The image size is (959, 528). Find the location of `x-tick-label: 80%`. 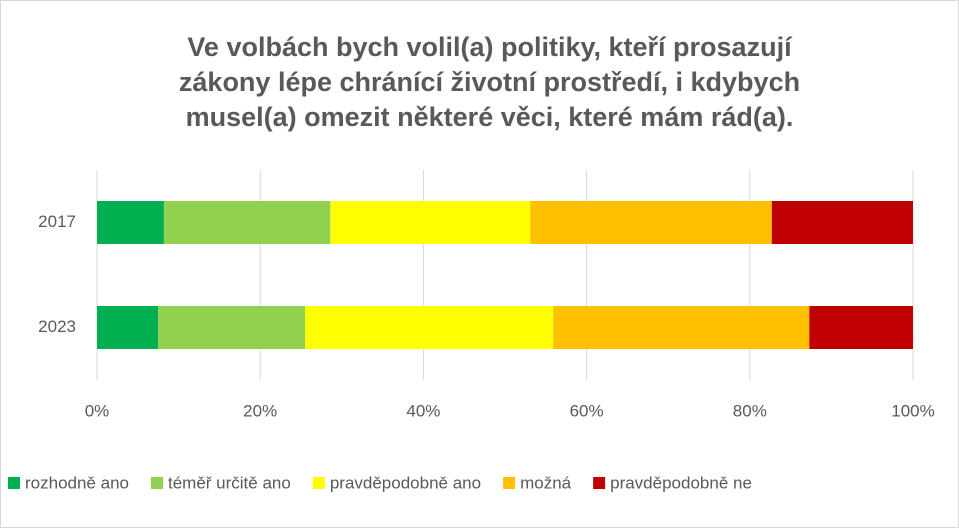

x-tick-label: 80% is located at coordinates (750, 410).